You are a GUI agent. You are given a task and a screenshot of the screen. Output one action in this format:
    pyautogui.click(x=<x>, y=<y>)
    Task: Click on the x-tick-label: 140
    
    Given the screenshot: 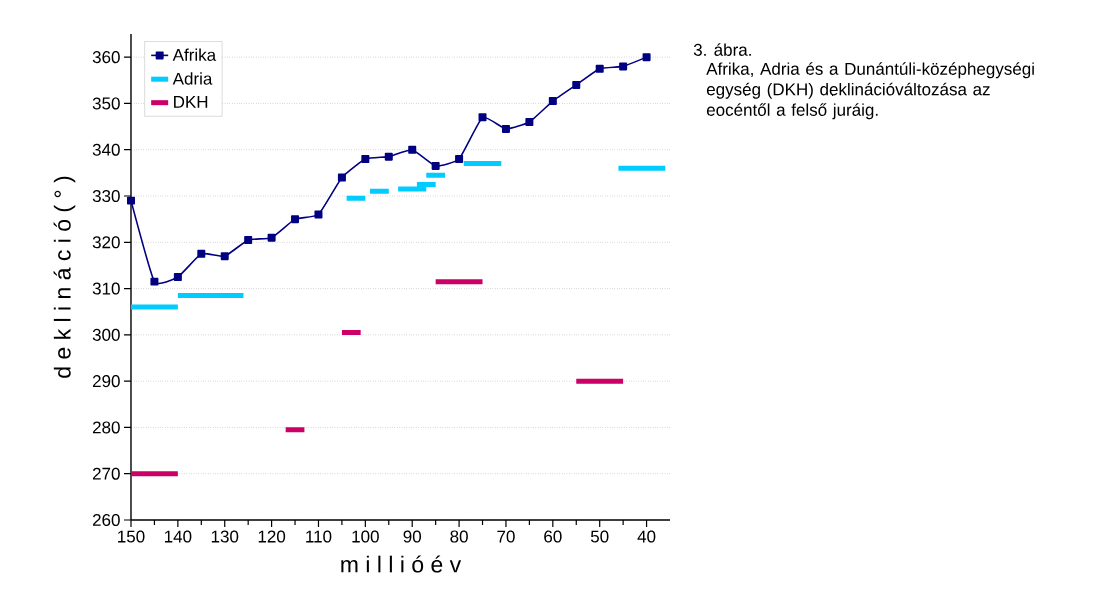 What is the action you would take?
    pyautogui.click(x=178, y=536)
    